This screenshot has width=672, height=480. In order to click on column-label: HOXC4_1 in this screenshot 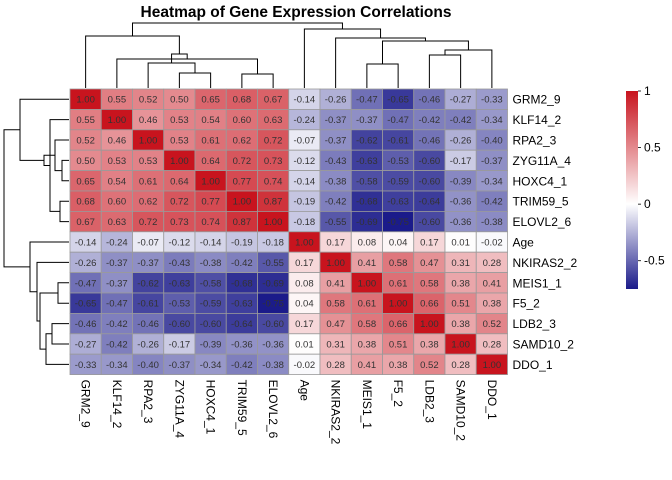, I will do `click(211, 407)`.